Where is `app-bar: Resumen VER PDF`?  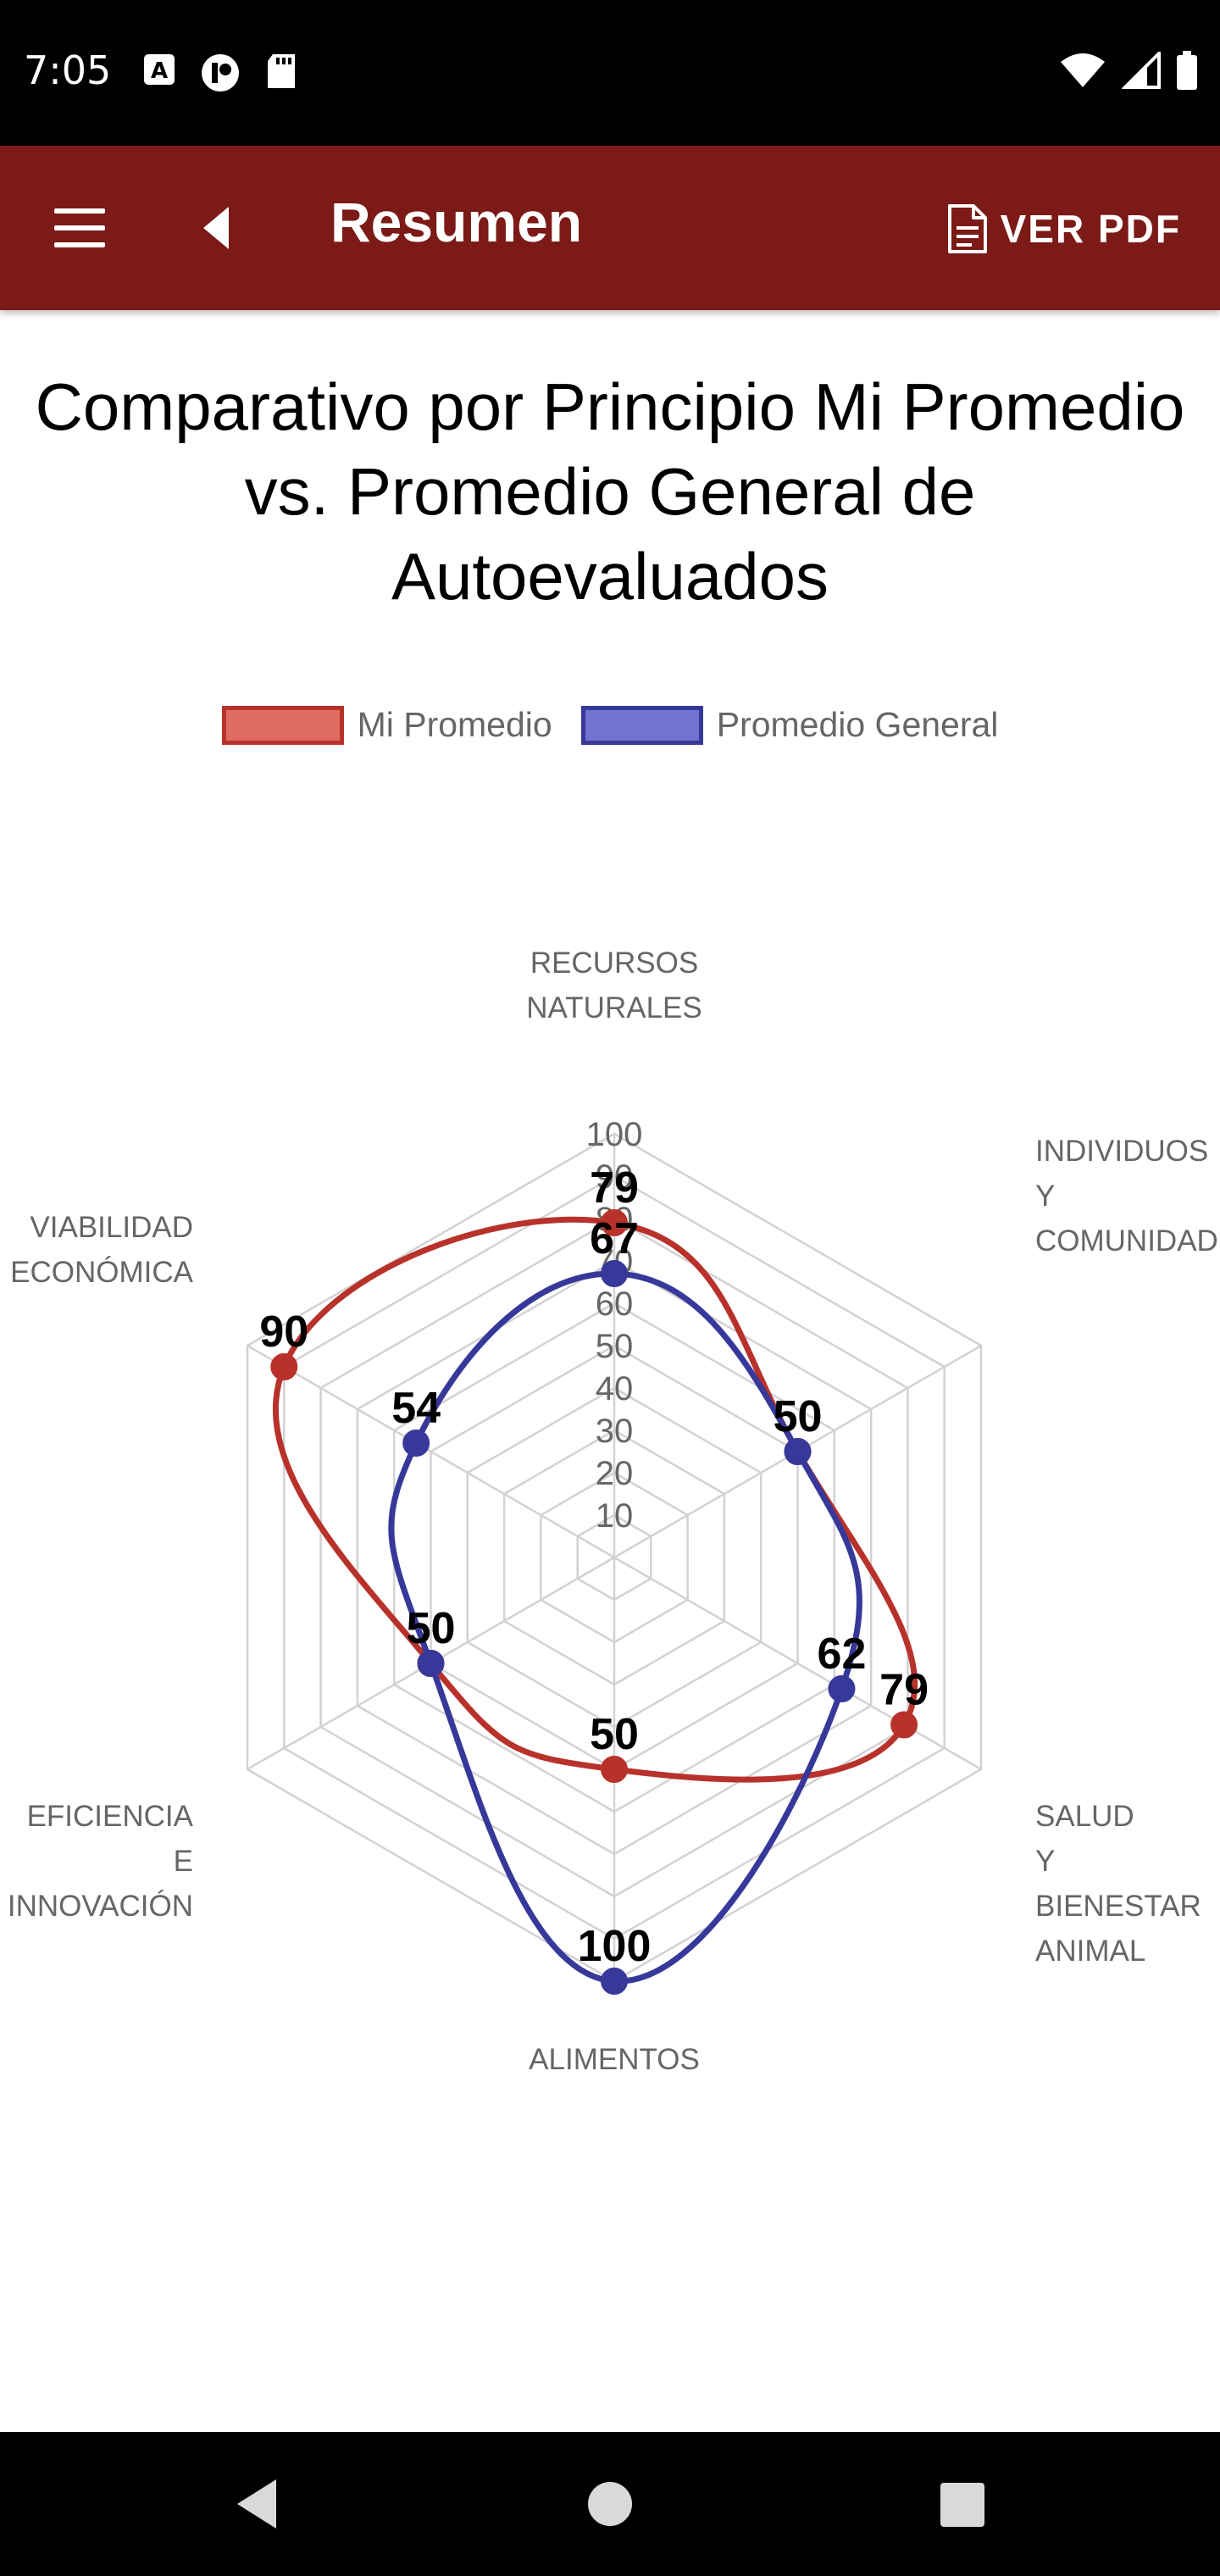
app-bar: Resumen VER PDF is located at coordinates (610, 228).